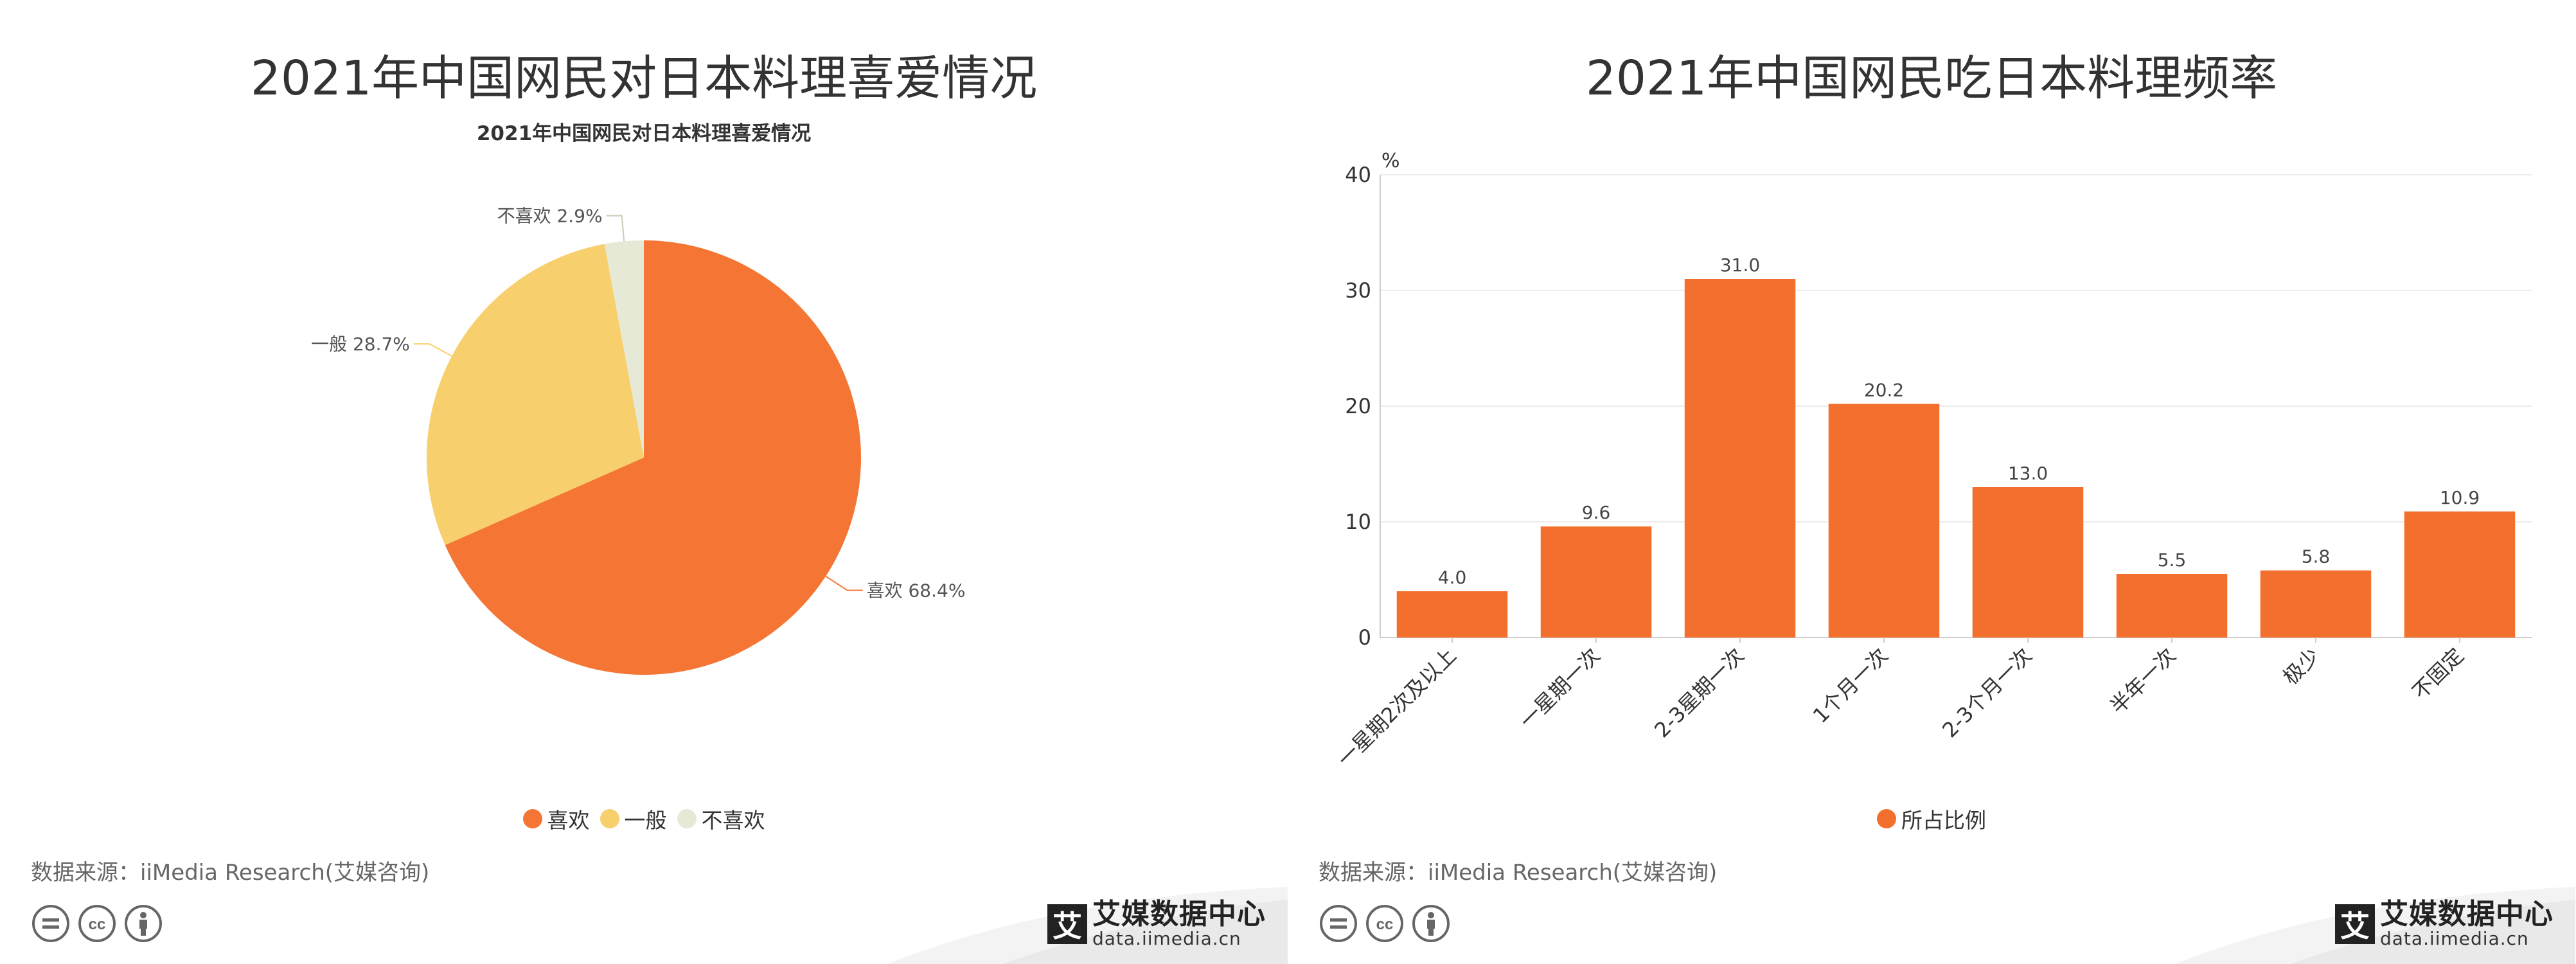 The height and width of the screenshot is (964, 2576). I want to click on bar-legend: 所占比例, so click(1932, 819).